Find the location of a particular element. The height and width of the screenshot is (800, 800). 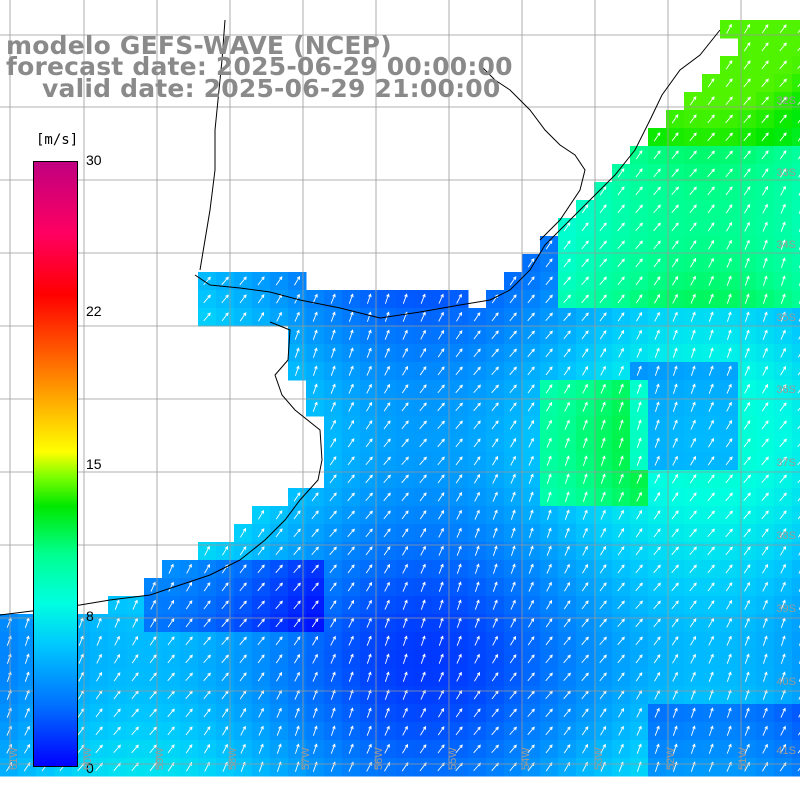

lon-label: 60W is located at coordinates (88, 758).